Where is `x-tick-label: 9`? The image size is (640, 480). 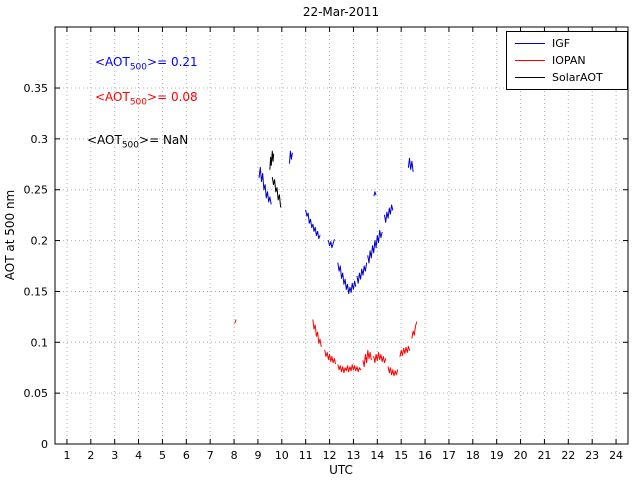 x-tick-label: 9 is located at coordinates (257, 455).